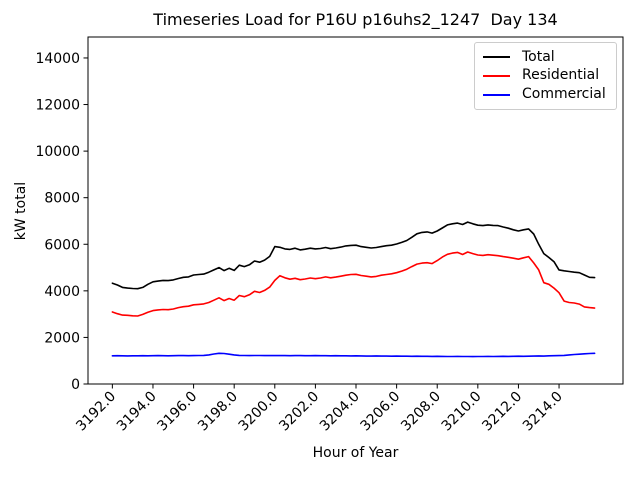  Describe the element at coordinates (57, 152) in the screenshot. I see `y-tick-label: 10000` at that location.